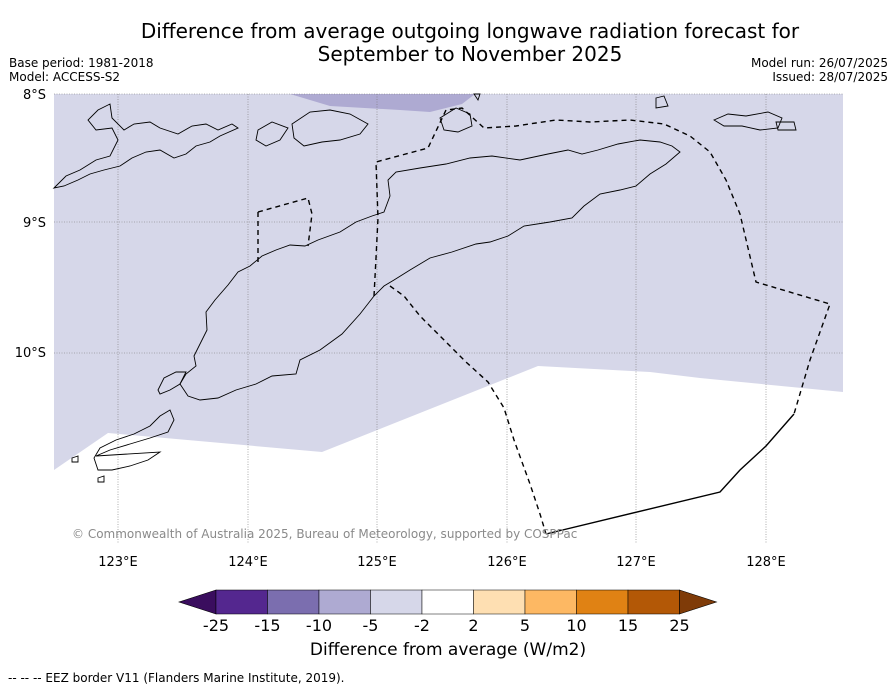  I want to click on coastline-rote, so click(172, 383).